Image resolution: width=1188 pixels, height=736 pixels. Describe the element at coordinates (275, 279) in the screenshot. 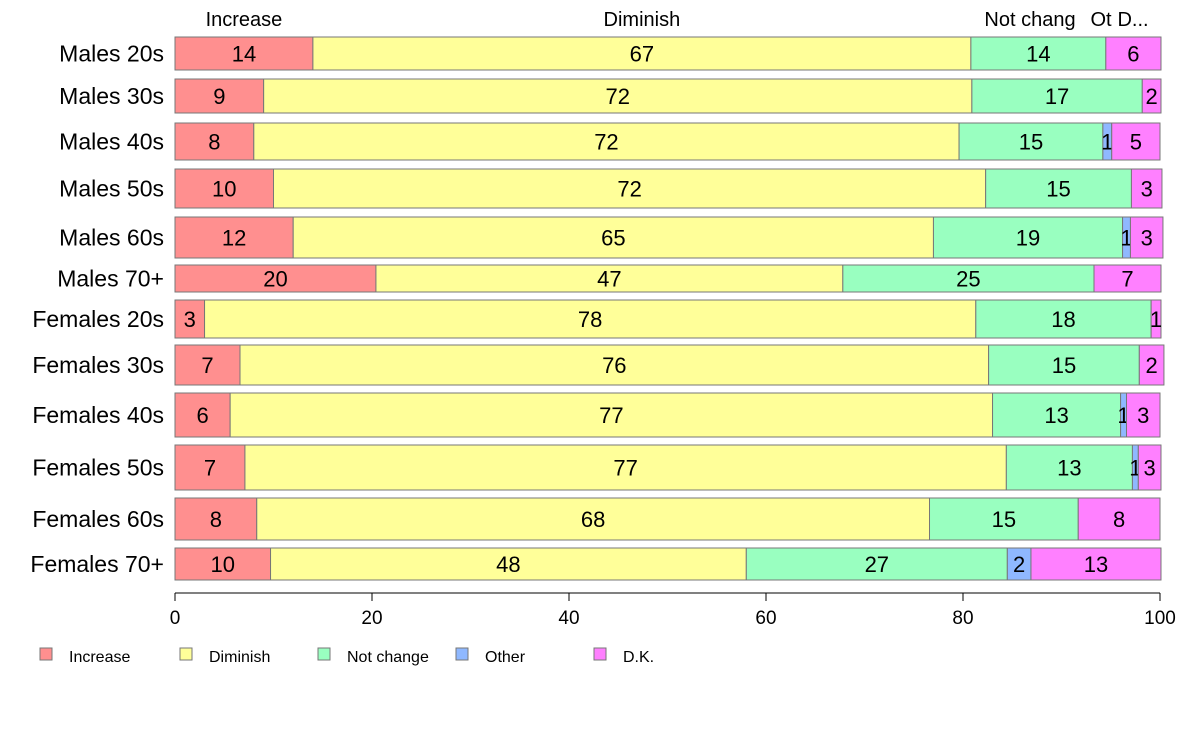

I see `data-label: 20` at that location.